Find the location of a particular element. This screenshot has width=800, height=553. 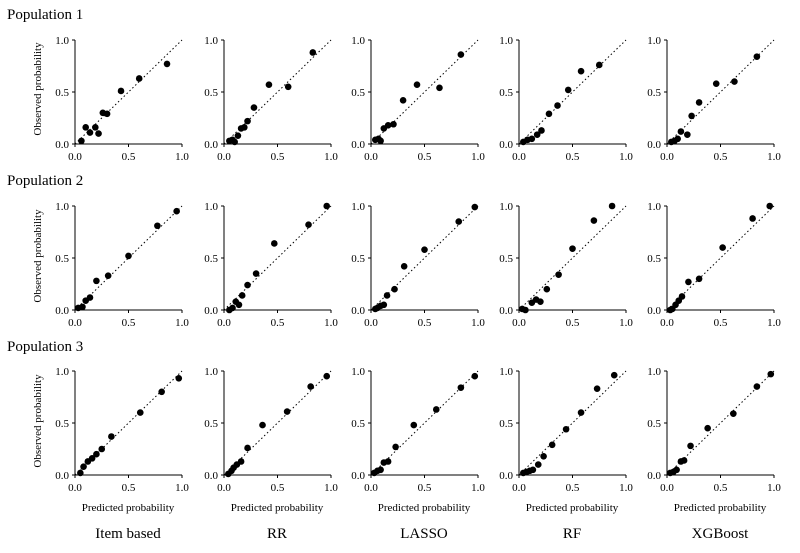

x-tick-label-r1-c4: 1.0 is located at coordinates (626, 157).